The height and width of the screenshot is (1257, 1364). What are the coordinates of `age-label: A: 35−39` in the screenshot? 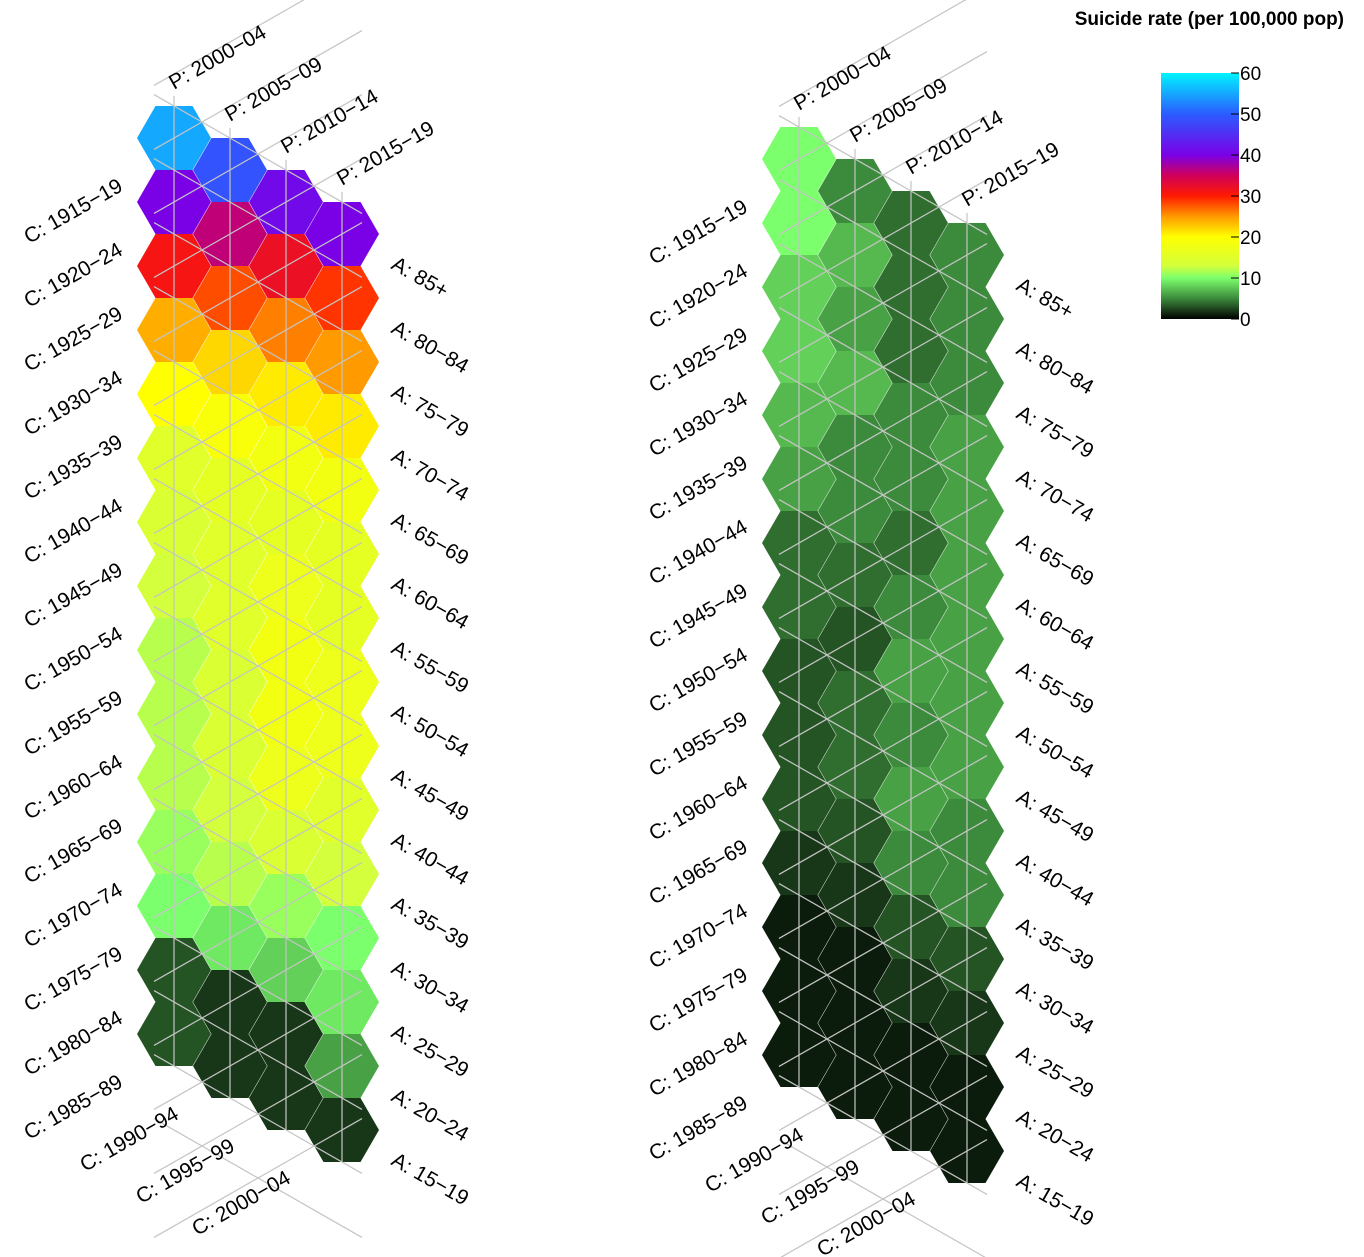 It's located at (1055, 944).